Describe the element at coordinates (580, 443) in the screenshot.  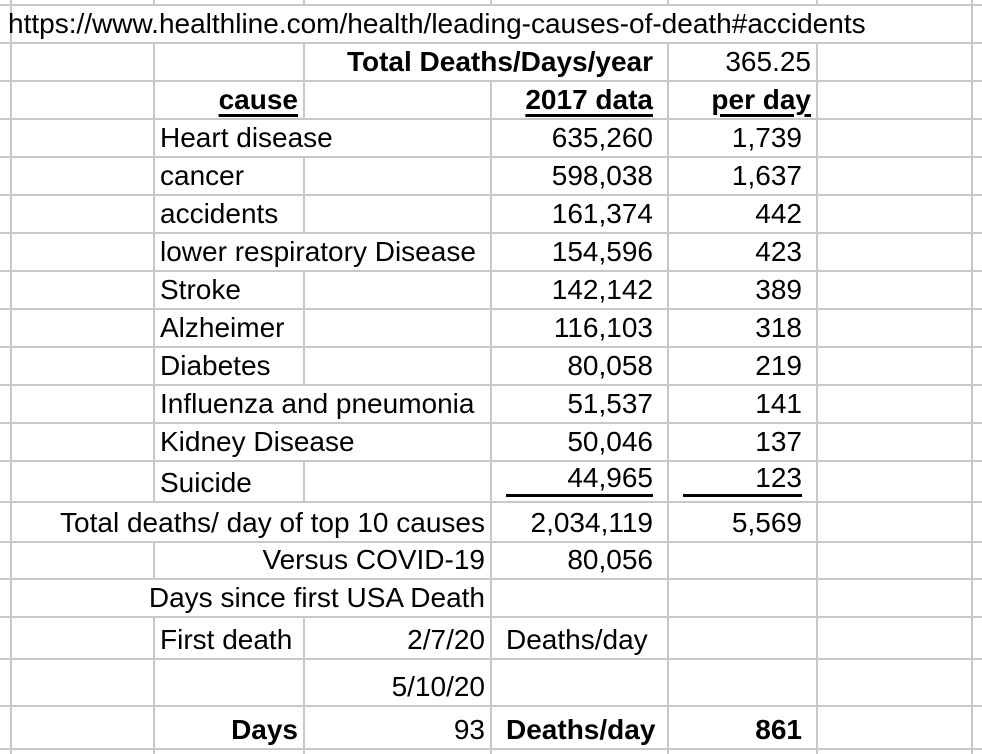
I see `deaths-kidney: 50,046` at that location.